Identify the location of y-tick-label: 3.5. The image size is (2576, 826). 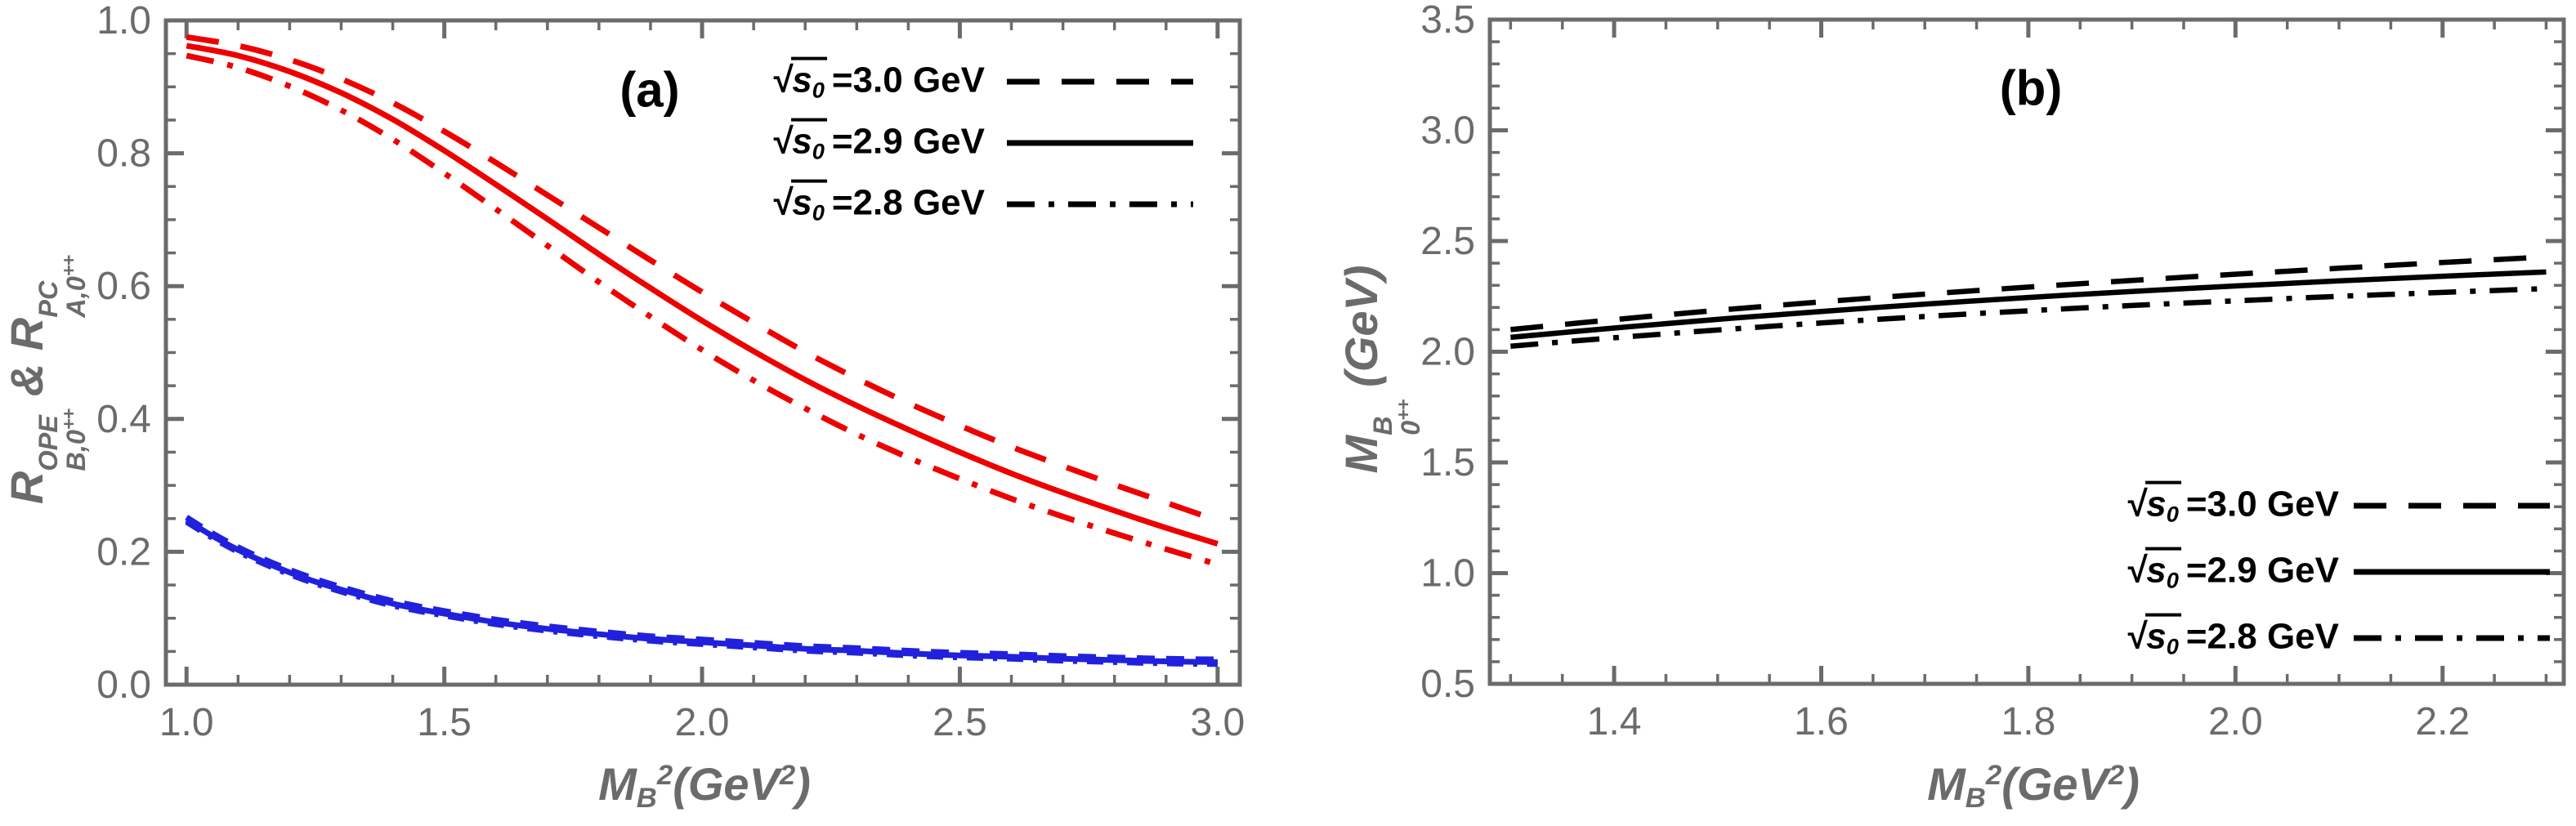
(1447, 21).